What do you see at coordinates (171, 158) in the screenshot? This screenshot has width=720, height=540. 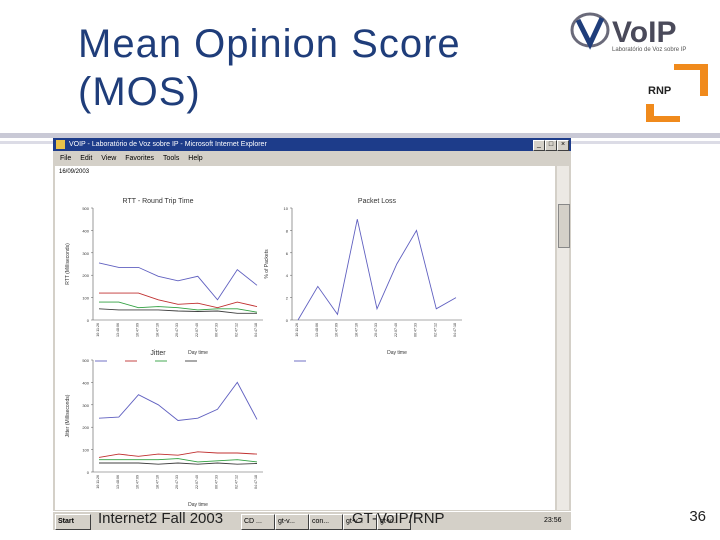 I see `menu-tools: Tools` at bounding box center [171, 158].